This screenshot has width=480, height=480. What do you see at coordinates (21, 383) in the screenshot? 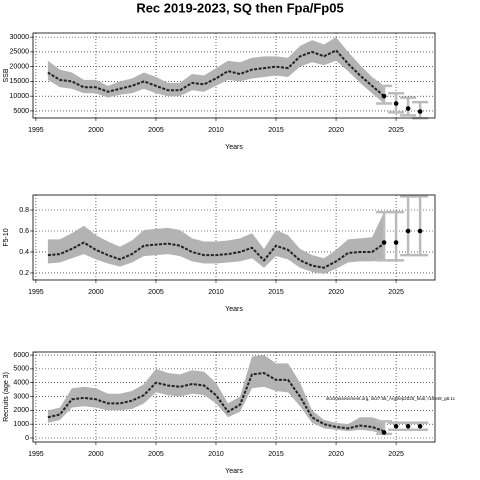
I see `y-tick-label: 4000` at bounding box center [21, 383].